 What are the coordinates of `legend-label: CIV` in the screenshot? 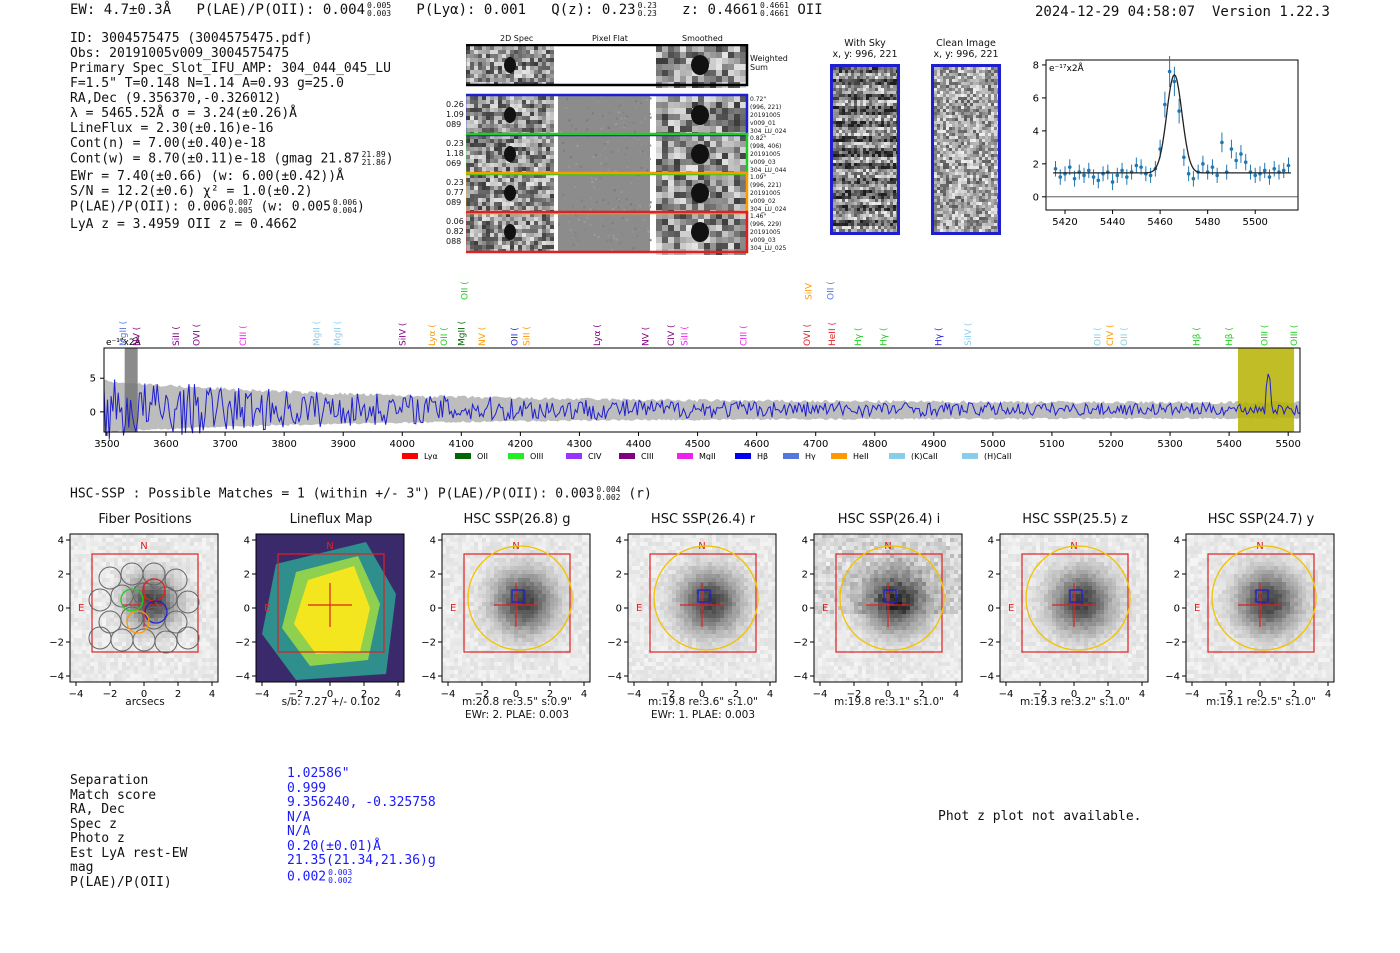 It's located at (595, 456).